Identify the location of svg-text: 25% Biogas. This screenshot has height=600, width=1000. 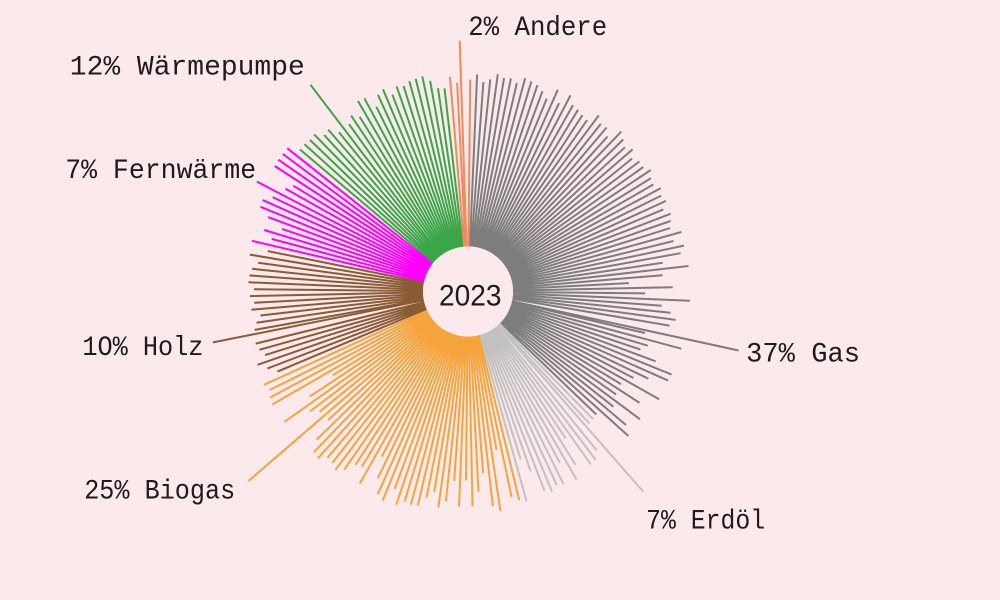
(159, 492).